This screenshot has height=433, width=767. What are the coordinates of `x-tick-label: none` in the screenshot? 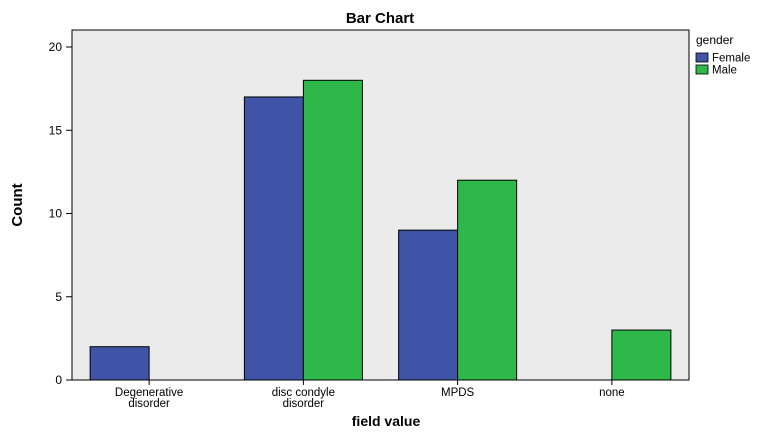 It's located at (612, 393).